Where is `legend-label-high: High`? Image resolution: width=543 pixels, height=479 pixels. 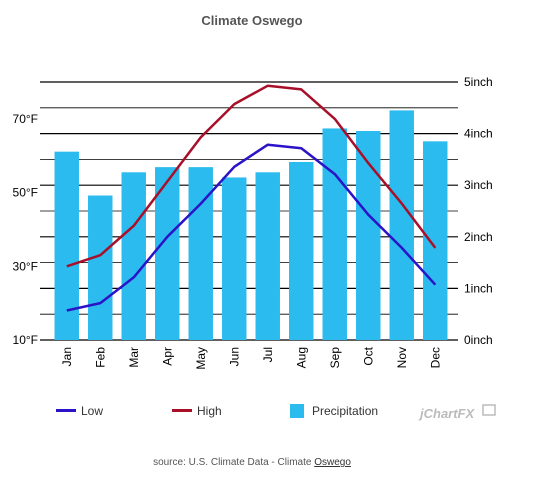 legend-label-high: High is located at coordinates (209, 411).